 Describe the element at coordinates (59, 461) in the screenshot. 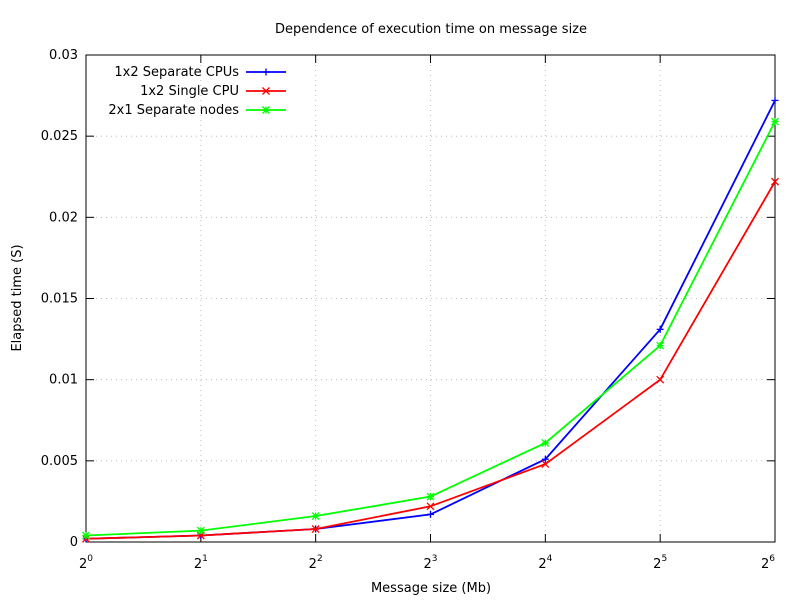

I see `y-tick-label: 0.005` at that location.